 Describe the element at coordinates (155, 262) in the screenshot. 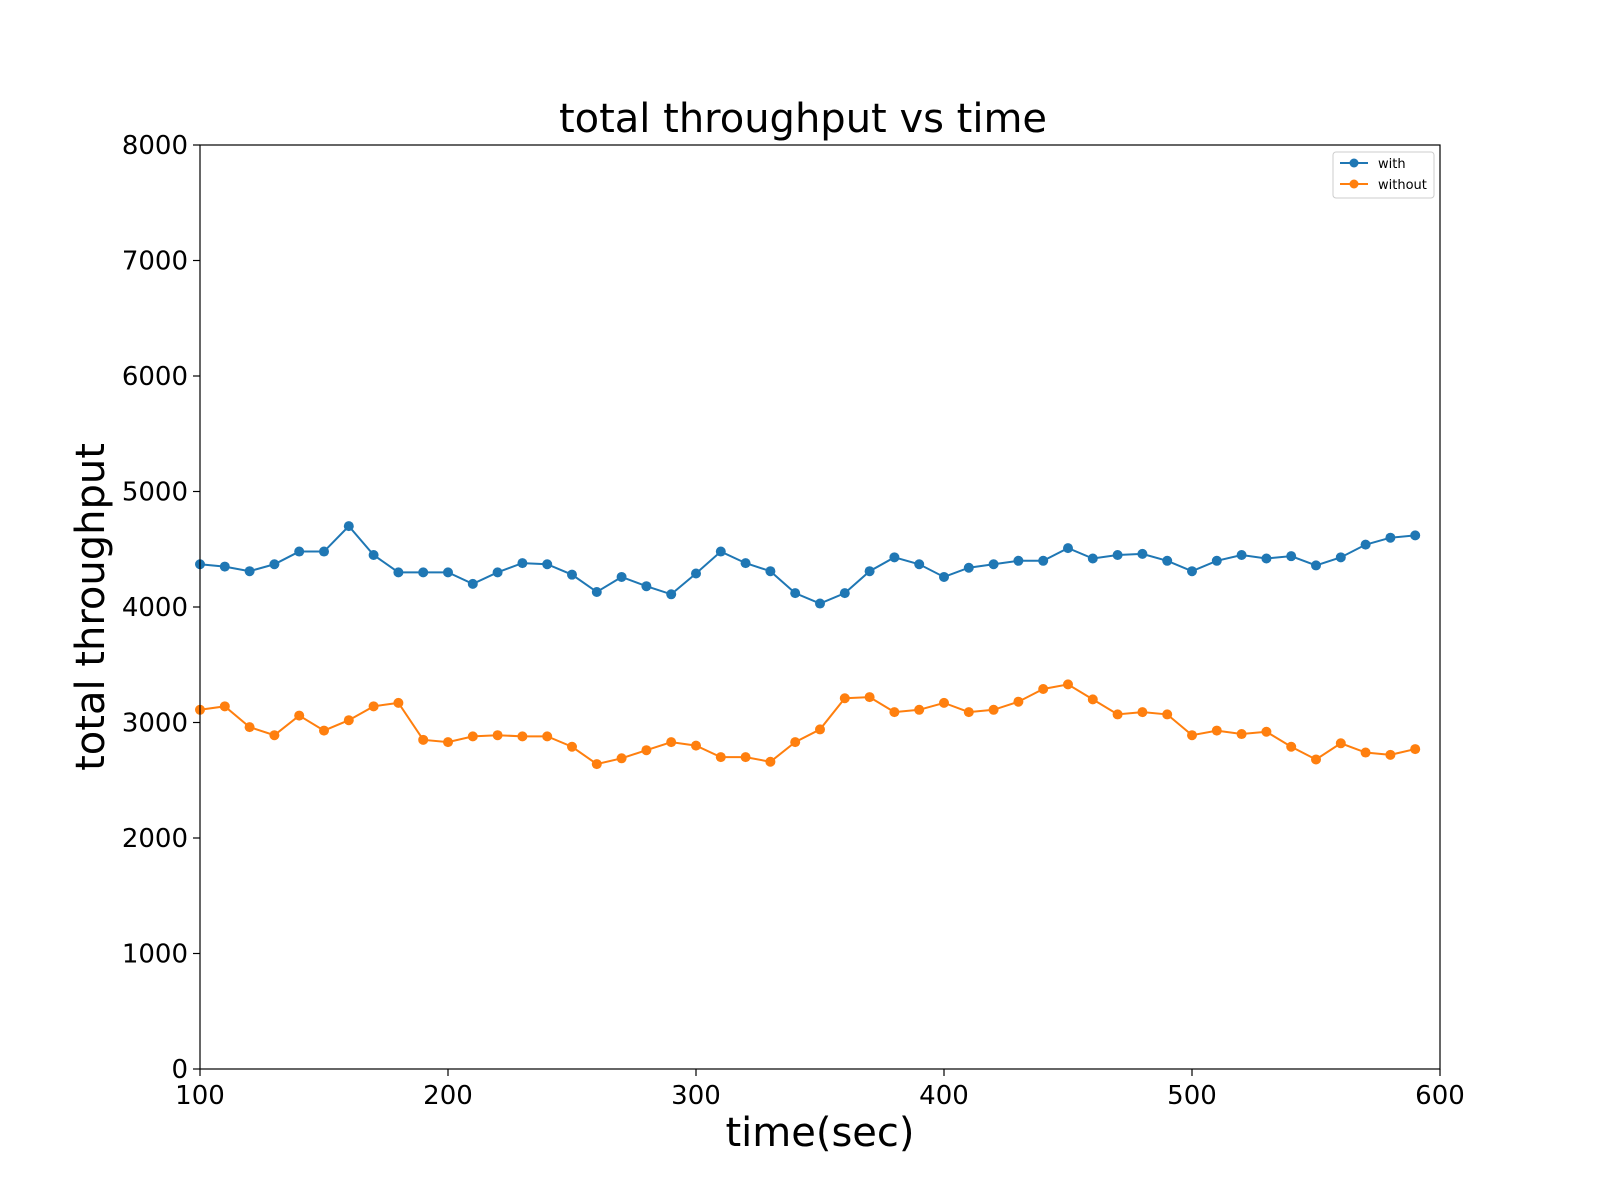

I see `y-tick-label: 7000` at that location.